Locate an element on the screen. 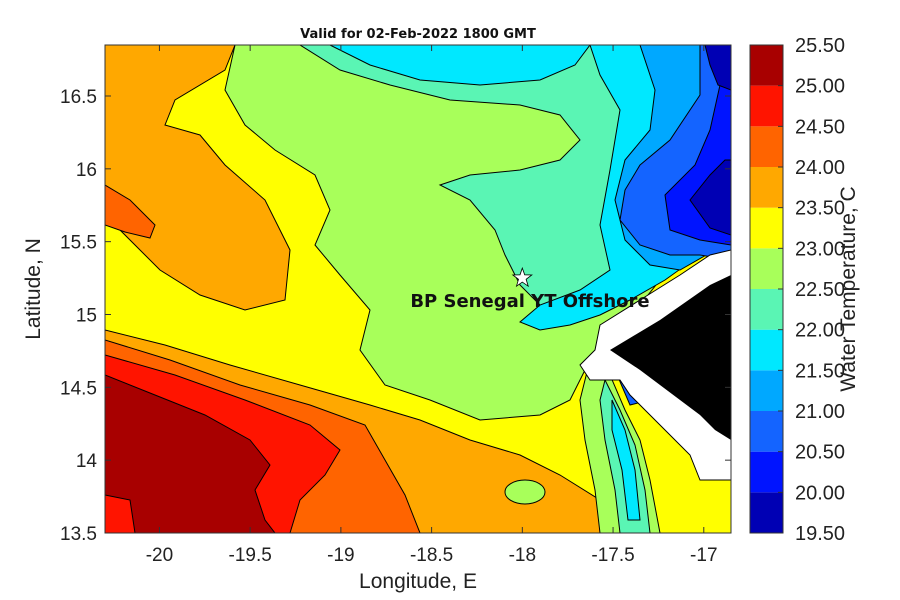 This screenshot has width=900, height=600. y-tick-label: 14.5 is located at coordinates (78, 388).